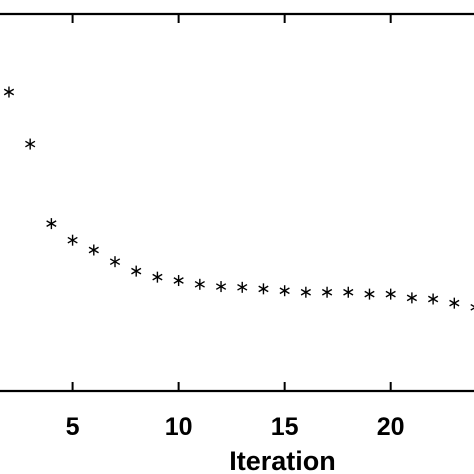  Describe the element at coordinates (235, 427) in the screenshot. I see `x-tick-labels: 510152025` at that location.